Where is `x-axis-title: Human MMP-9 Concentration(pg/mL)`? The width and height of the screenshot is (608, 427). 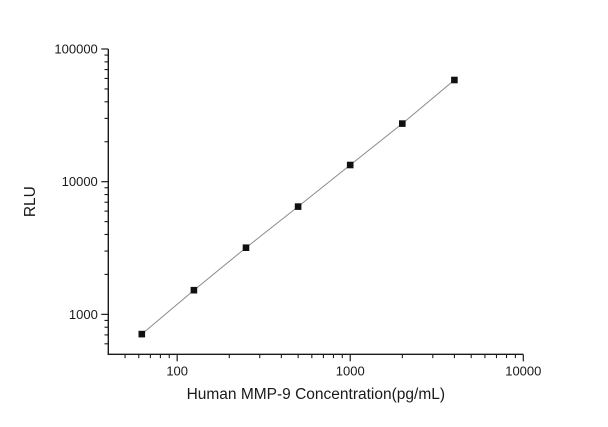 x-axis-title: Human MMP-9 Concentration(pg/mL) is located at coordinates (316, 394).